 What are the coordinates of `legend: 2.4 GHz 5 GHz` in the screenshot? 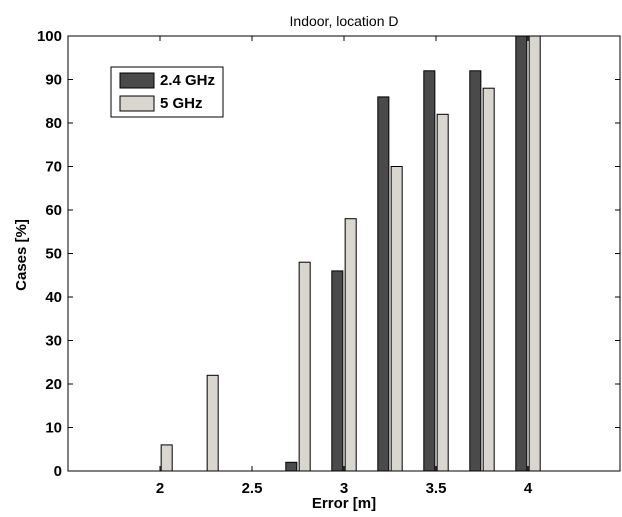 It's located at (167, 92).